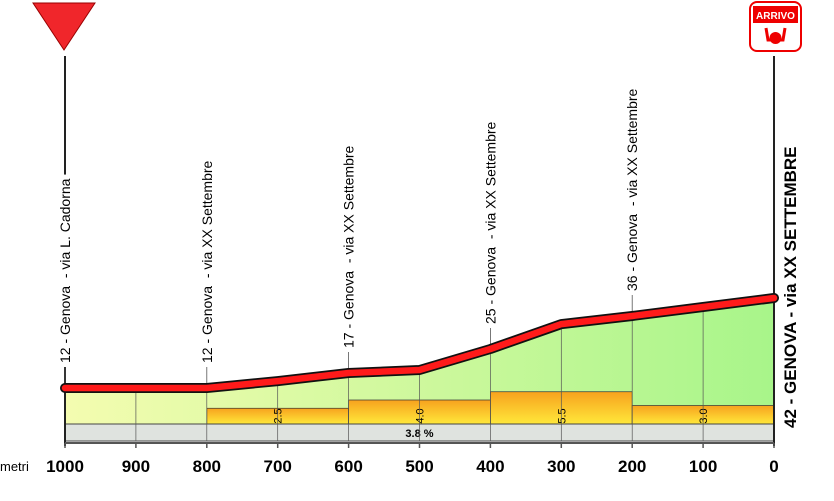 Image resolution: width=834 pixels, height=501 pixels. What do you see at coordinates (207, 466) in the screenshot?
I see `x-tick-label: 800` at bounding box center [207, 466].